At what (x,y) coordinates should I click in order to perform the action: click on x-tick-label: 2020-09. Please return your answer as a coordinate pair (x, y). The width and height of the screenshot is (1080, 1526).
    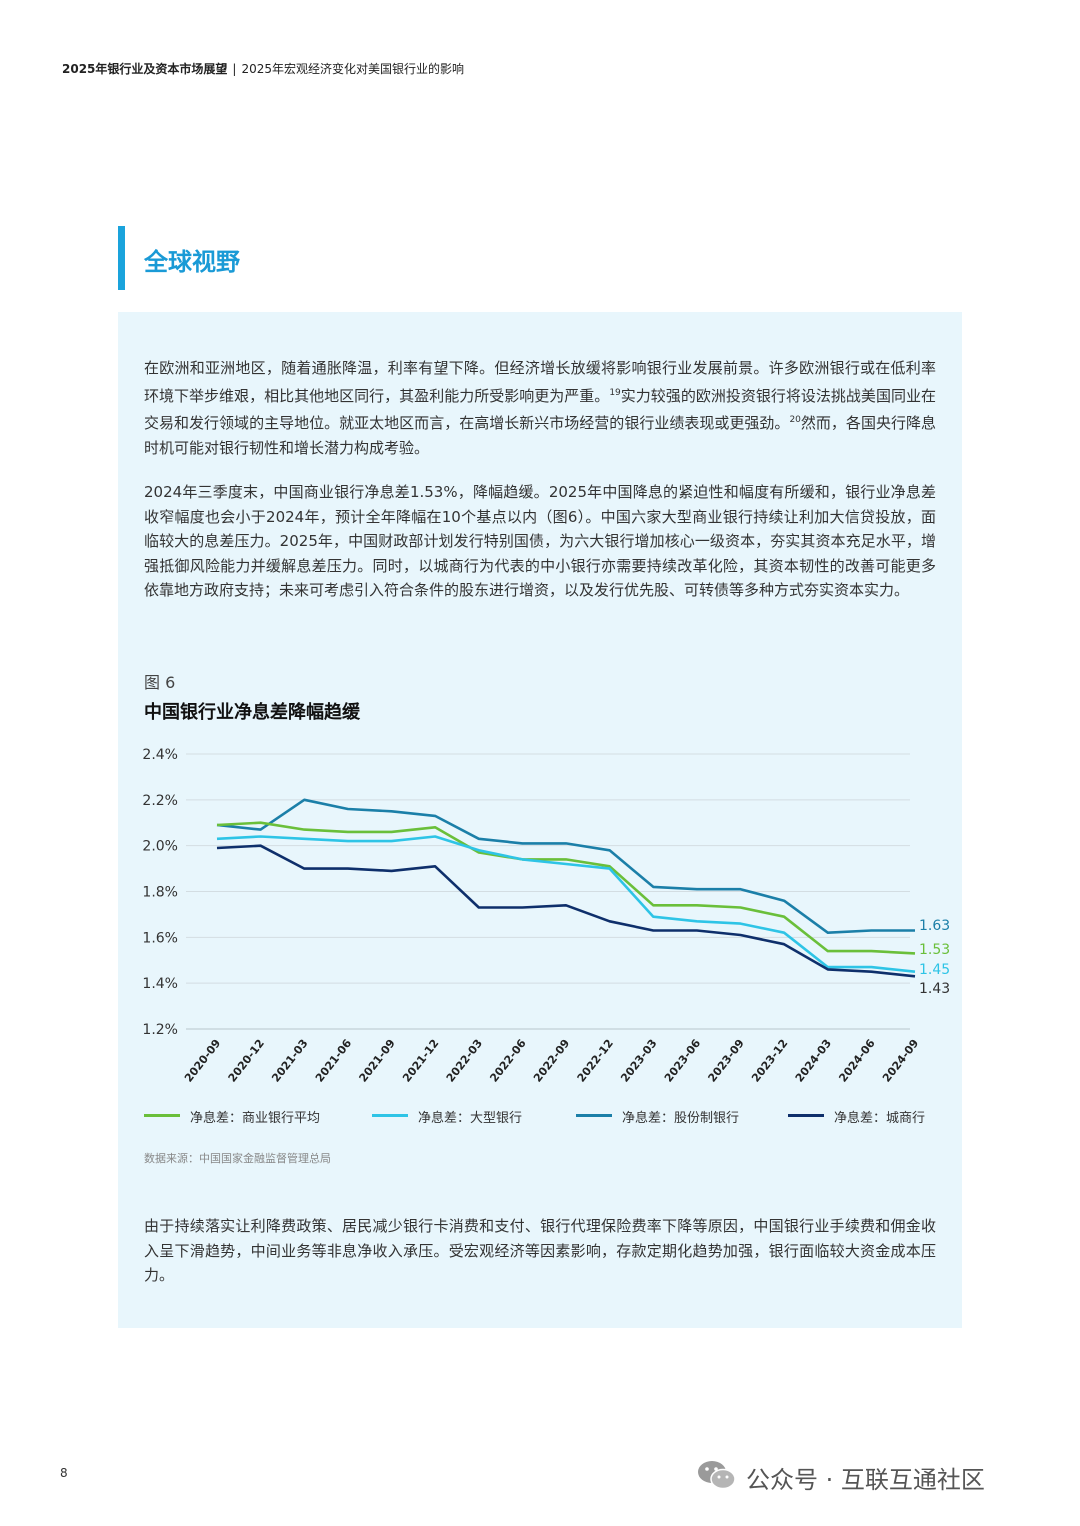
    Looking at the image, I should click on (202, 1061).